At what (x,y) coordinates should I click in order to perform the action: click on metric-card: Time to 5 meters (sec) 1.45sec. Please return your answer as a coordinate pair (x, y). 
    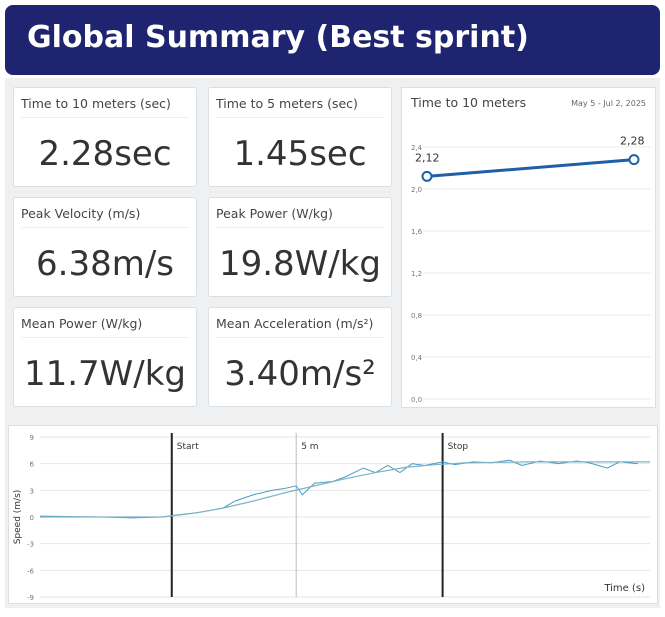
    Looking at the image, I should click on (300, 137).